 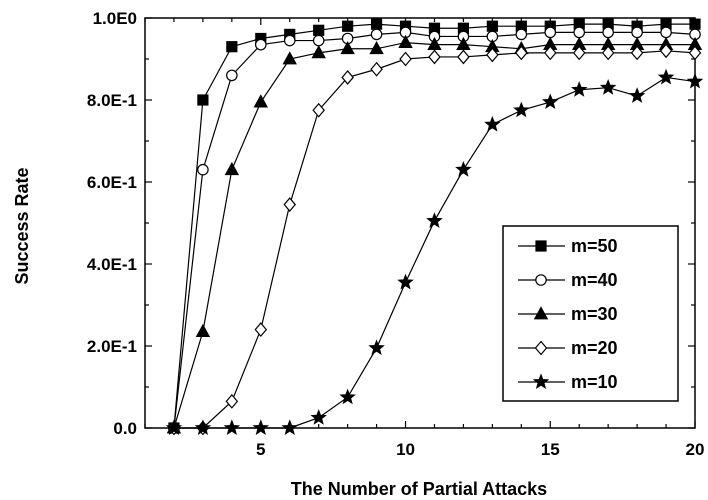 What do you see at coordinates (594, 314) in the screenshot?
I see `legend-label: m=30` at bounding box center [594, 314].